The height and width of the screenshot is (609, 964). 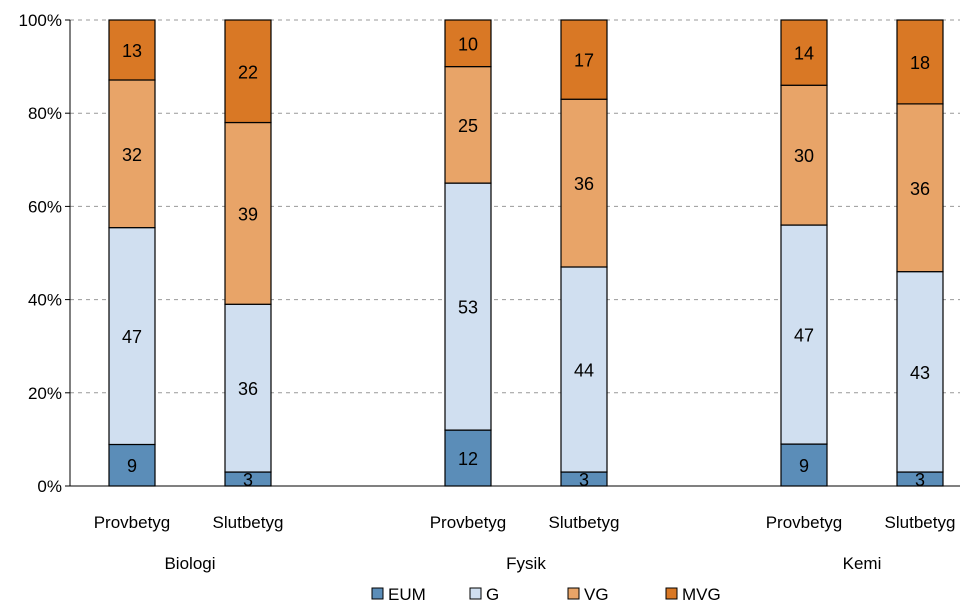 What do you see at coordinates (377, 593) in the screenshot?
I see `legend-swatch-eum` at bounding box center [377, 593].